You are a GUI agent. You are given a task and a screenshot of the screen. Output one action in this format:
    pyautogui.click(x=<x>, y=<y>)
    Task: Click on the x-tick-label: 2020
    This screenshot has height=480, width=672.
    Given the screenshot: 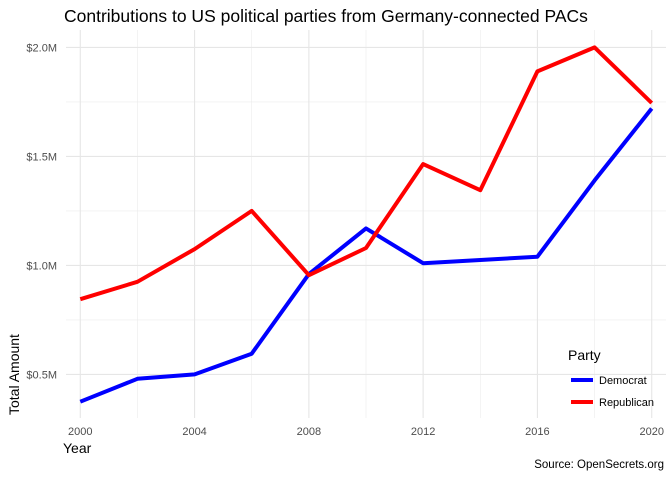 What is the action you would take?
    pyautogui.click(x=651, y=432)
    